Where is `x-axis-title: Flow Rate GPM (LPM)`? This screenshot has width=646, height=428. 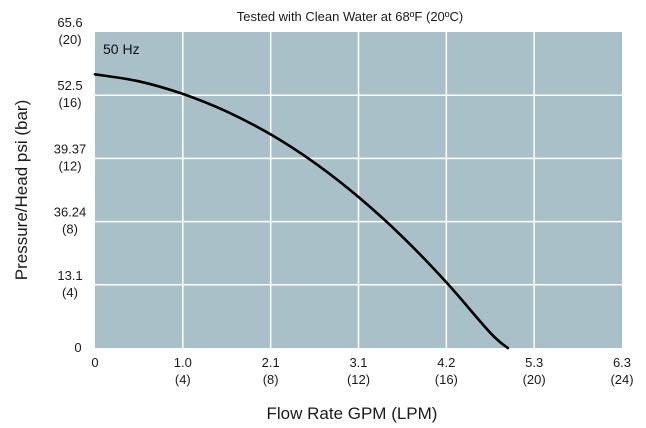
x-axis-title: Flow Rate GPM (LPM) is located at coordinates (352, 413).